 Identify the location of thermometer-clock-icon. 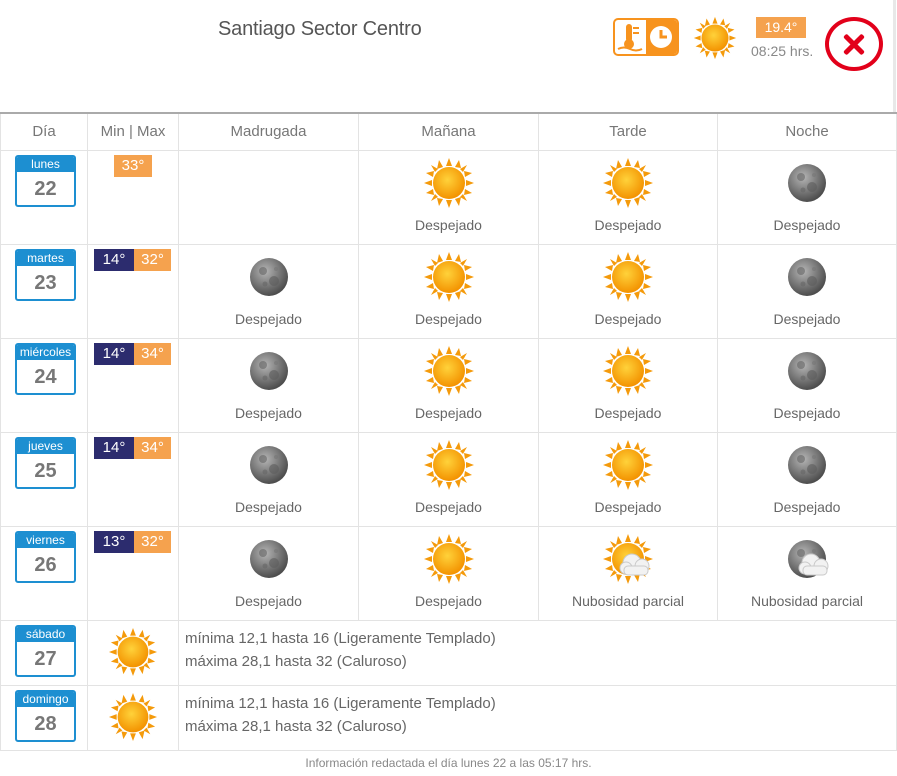
(646, 37).